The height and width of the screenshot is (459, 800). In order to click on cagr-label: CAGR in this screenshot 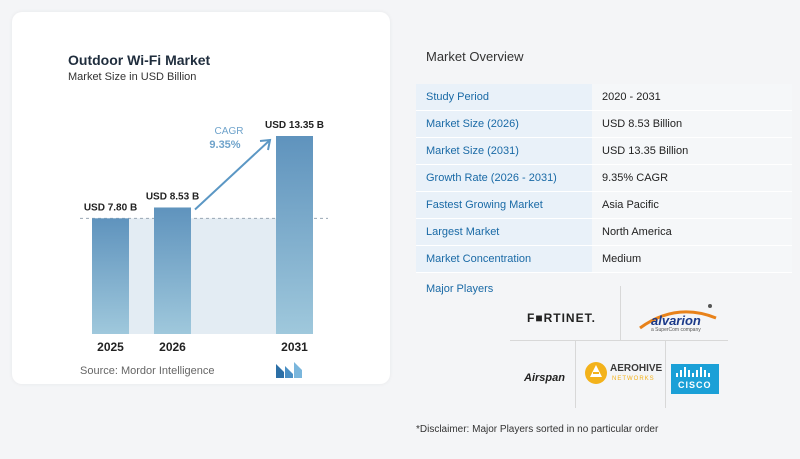, I will do `click(229, 131)`.